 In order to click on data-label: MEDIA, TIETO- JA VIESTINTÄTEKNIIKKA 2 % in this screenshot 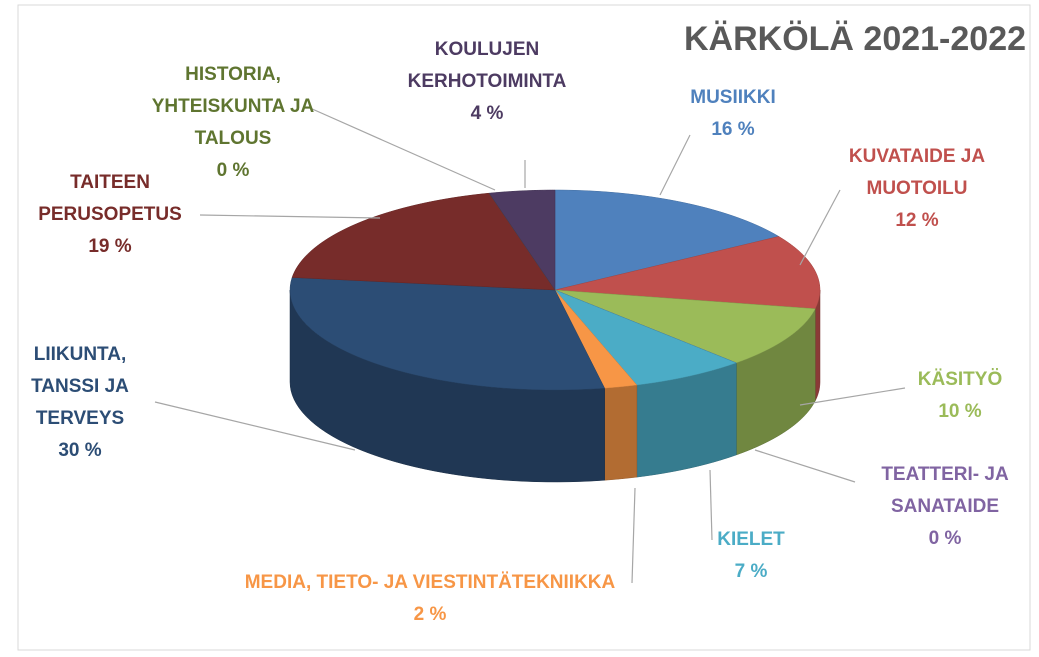, I will do `click(430, 599)`.